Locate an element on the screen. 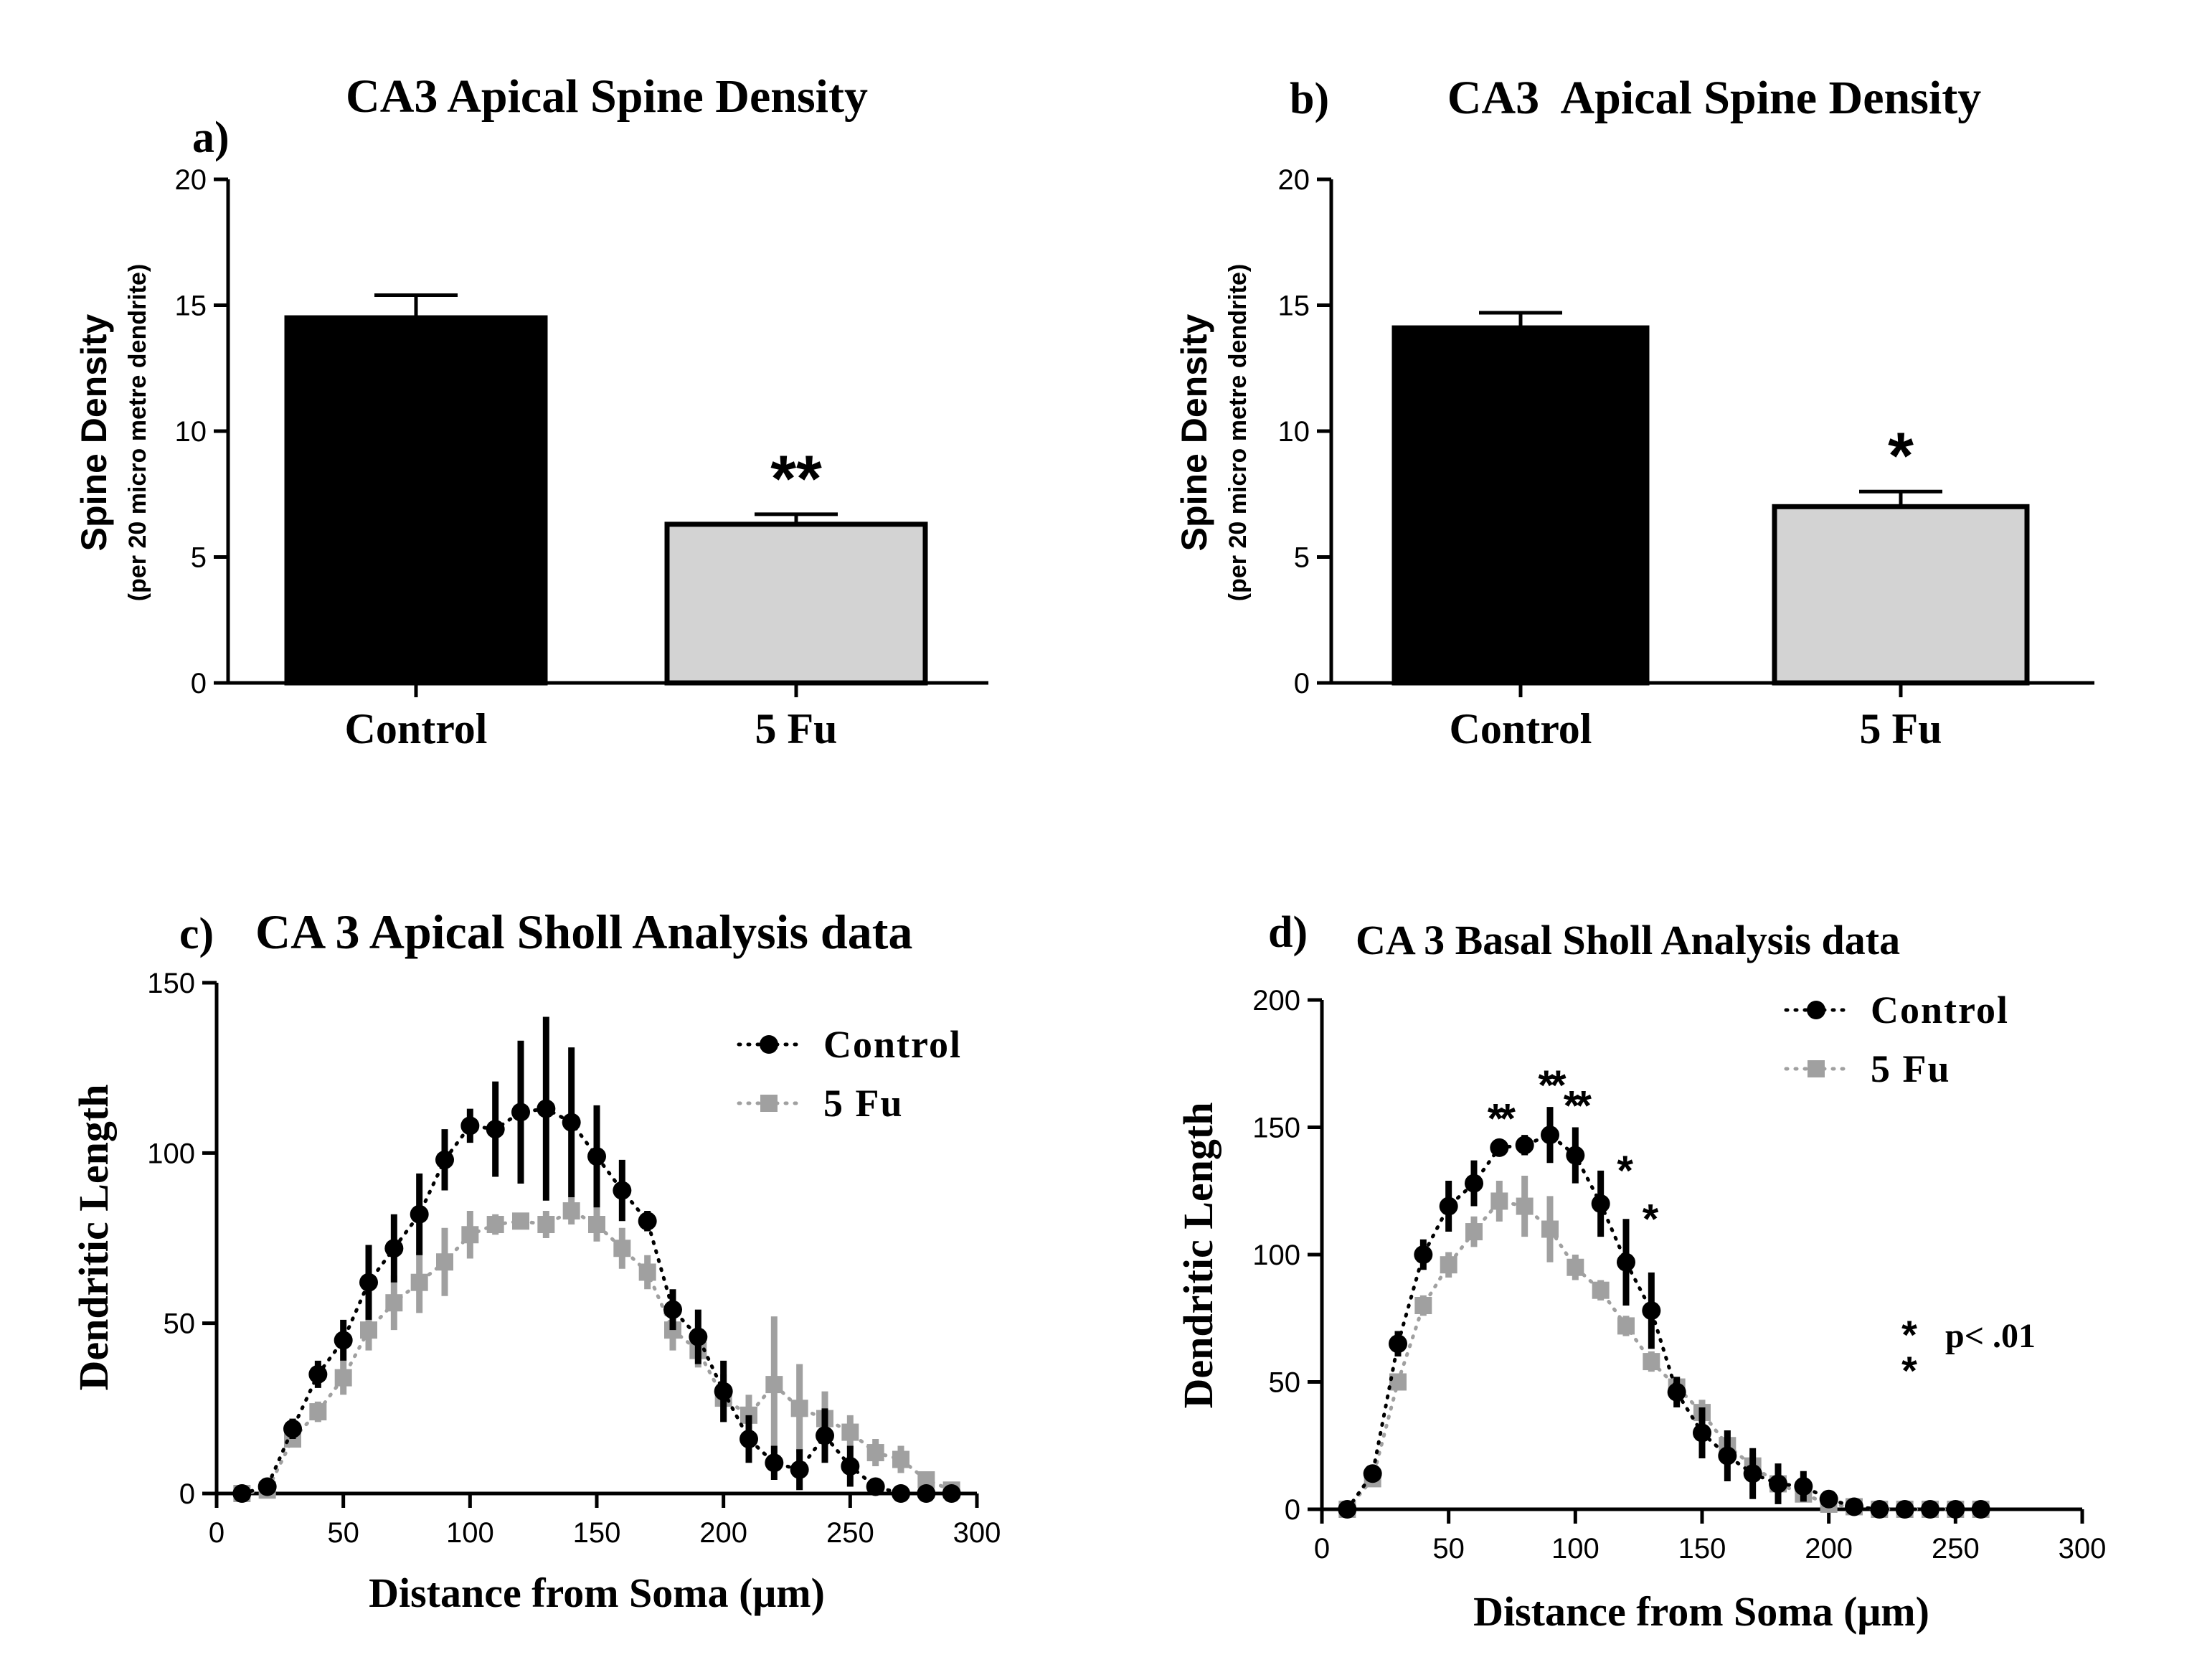 The width and height of the screenshot is (2202, 1680). panel-c-label: c) is located at coordinates (197, 934).